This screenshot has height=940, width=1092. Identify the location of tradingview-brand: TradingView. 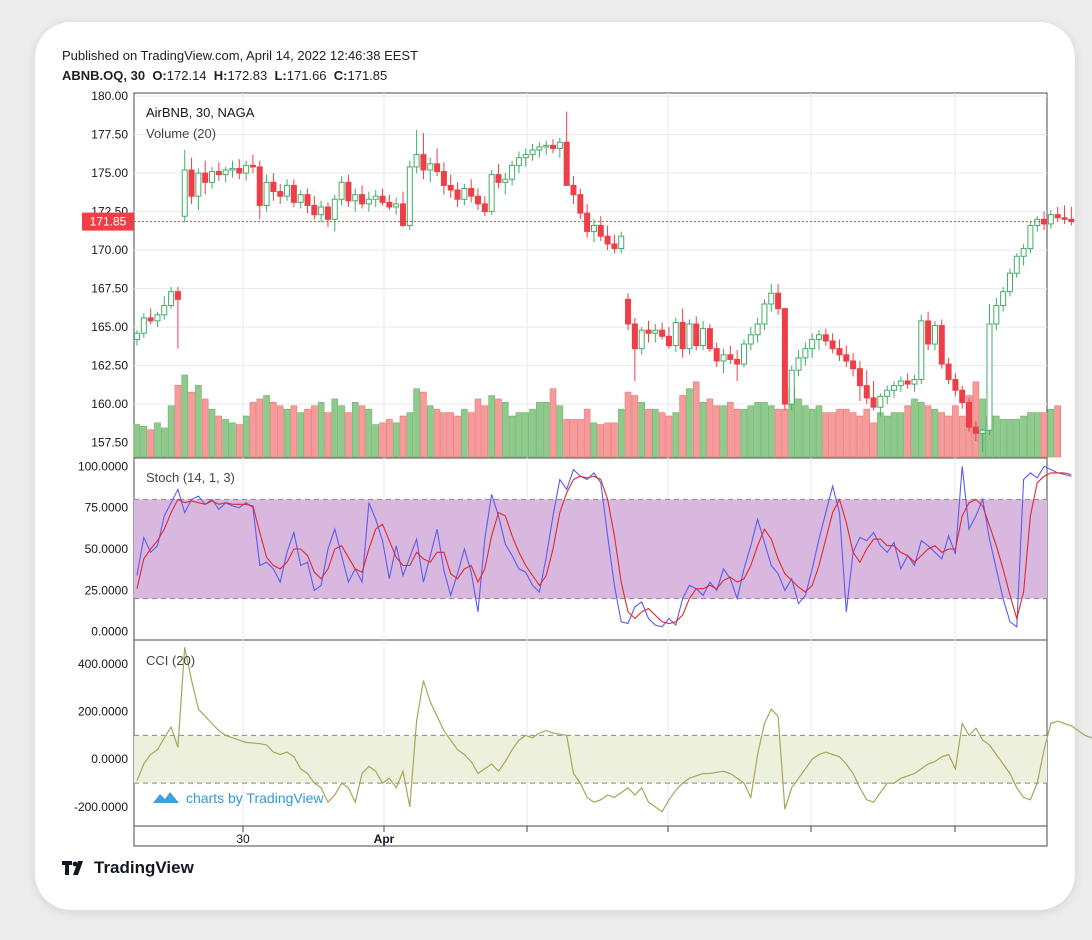
(128, 868).